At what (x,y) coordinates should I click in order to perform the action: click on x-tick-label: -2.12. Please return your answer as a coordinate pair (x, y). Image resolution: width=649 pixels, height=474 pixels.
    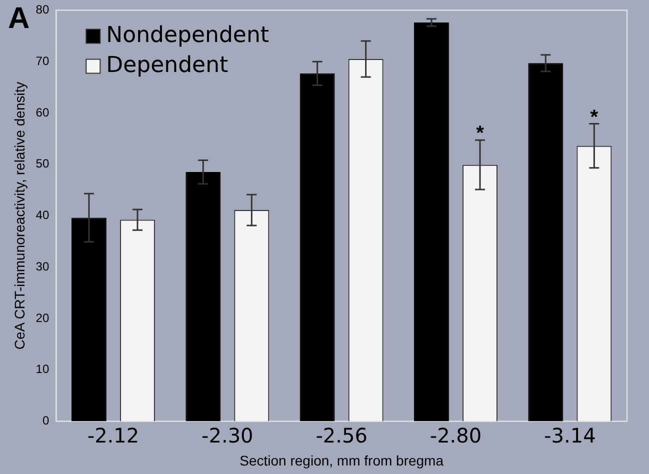
    Looking at the image, I should click on (113, 435).